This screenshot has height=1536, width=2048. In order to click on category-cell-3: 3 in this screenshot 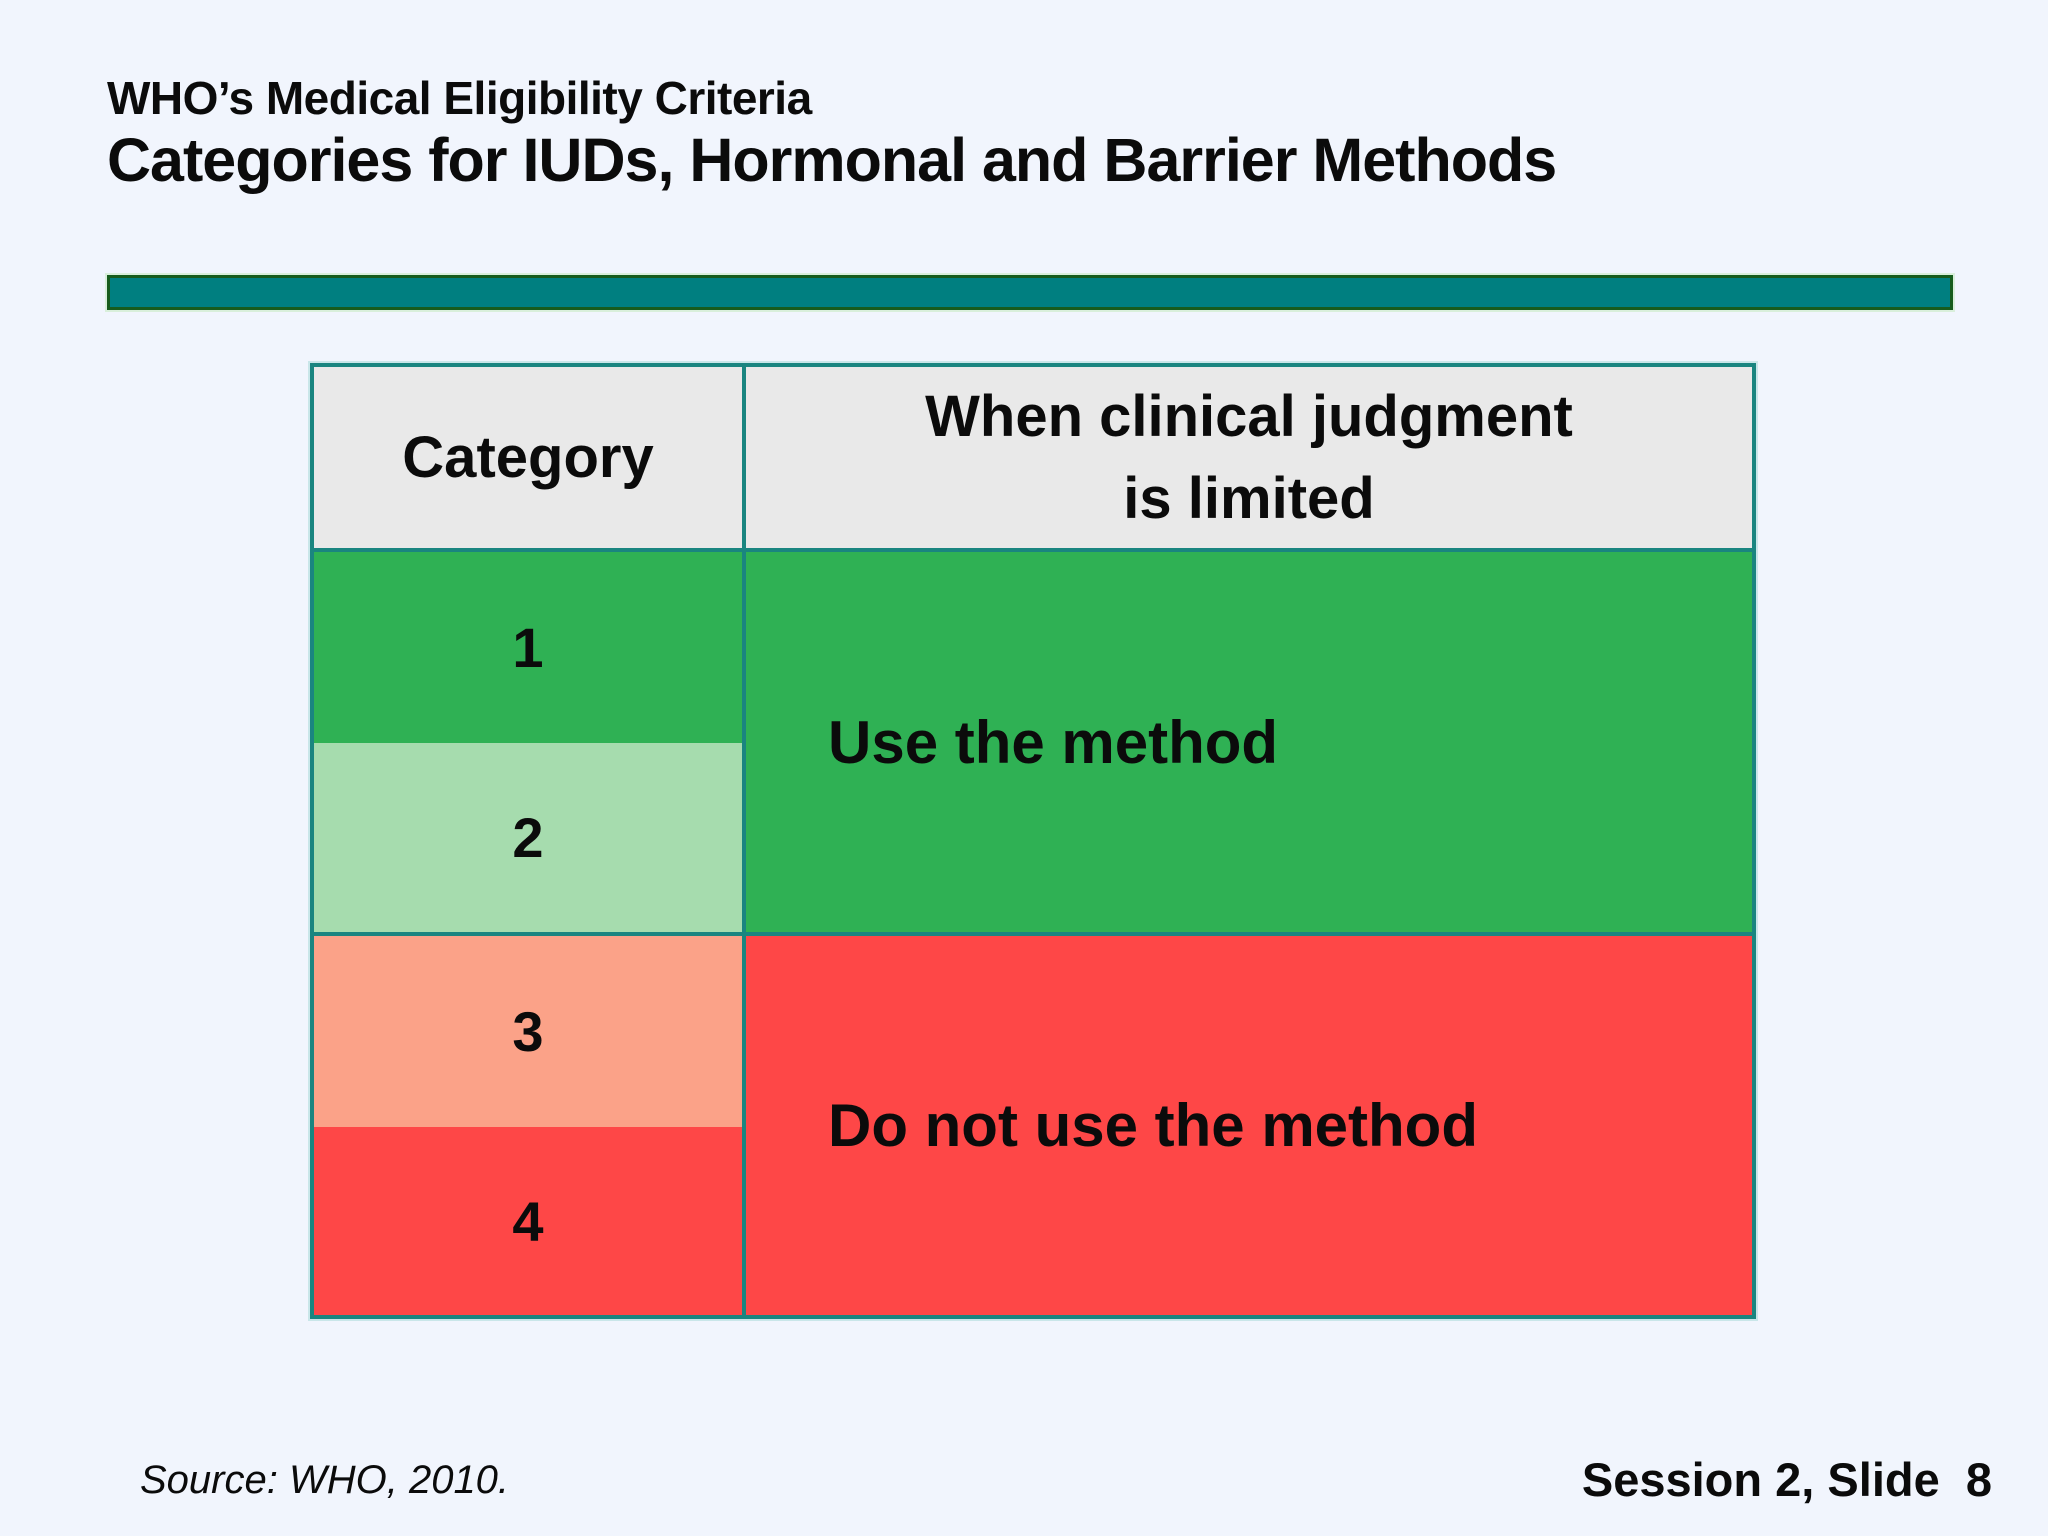, I will do `click(530, 1031)`.